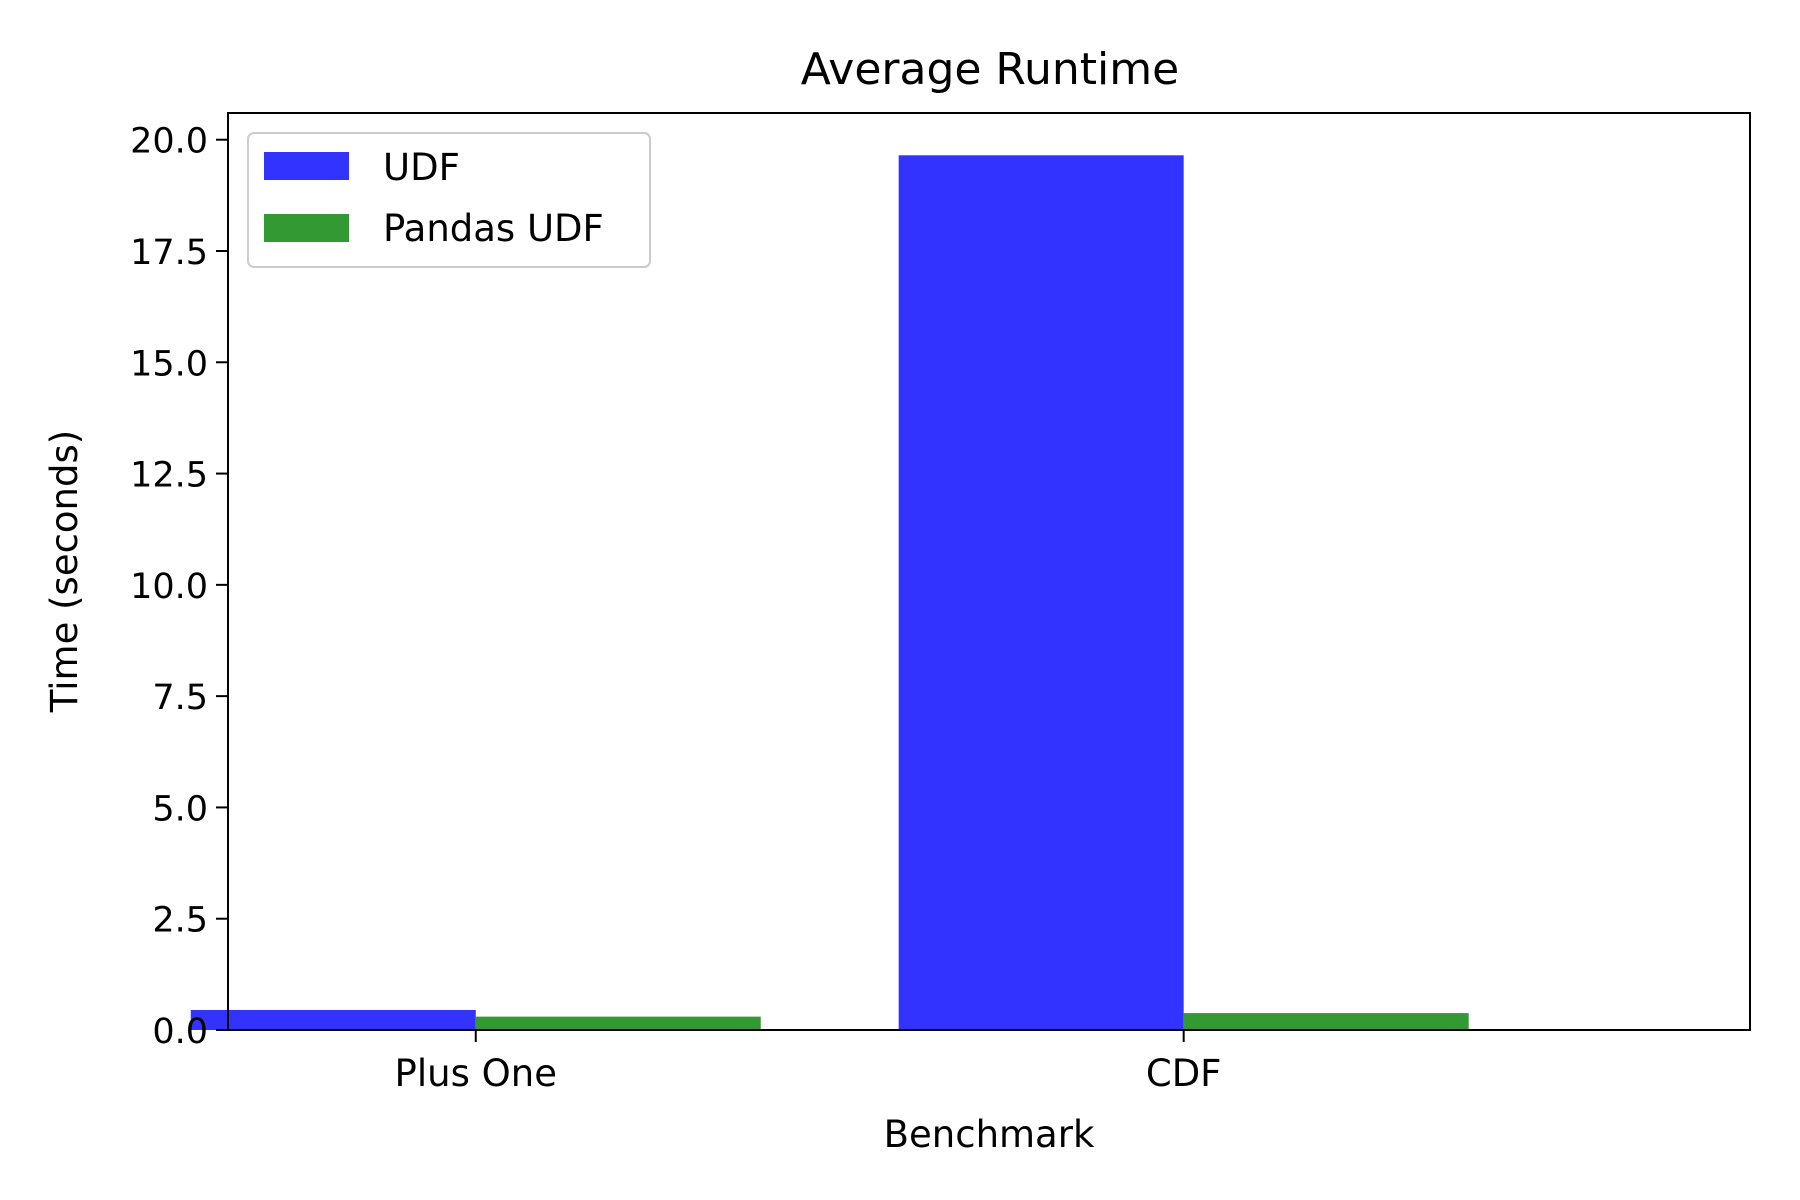  What do you see at coordinates (1326, 1021) in the screenshot?
I see `bar-pandas-udf-cdf` at bounding box center [1326, 1021].